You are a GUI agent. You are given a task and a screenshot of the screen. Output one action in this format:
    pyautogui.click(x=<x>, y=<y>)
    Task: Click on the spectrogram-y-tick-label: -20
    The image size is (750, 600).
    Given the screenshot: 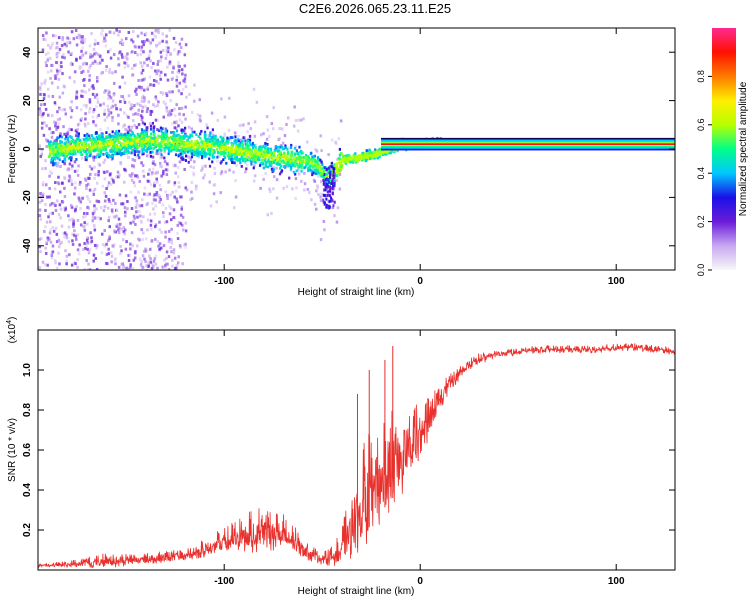 What is the action you would take?
    pyautogui.click(x=27, y=197)
    